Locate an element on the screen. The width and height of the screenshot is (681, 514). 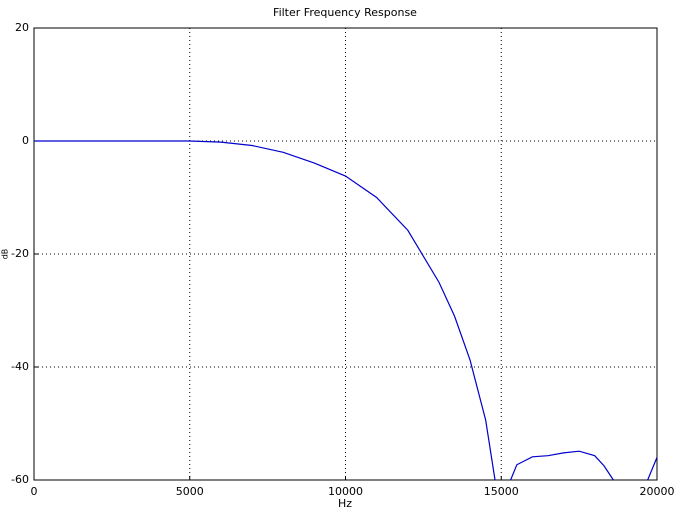
y-tick-label: -60 is located at coordinates (20, 479).